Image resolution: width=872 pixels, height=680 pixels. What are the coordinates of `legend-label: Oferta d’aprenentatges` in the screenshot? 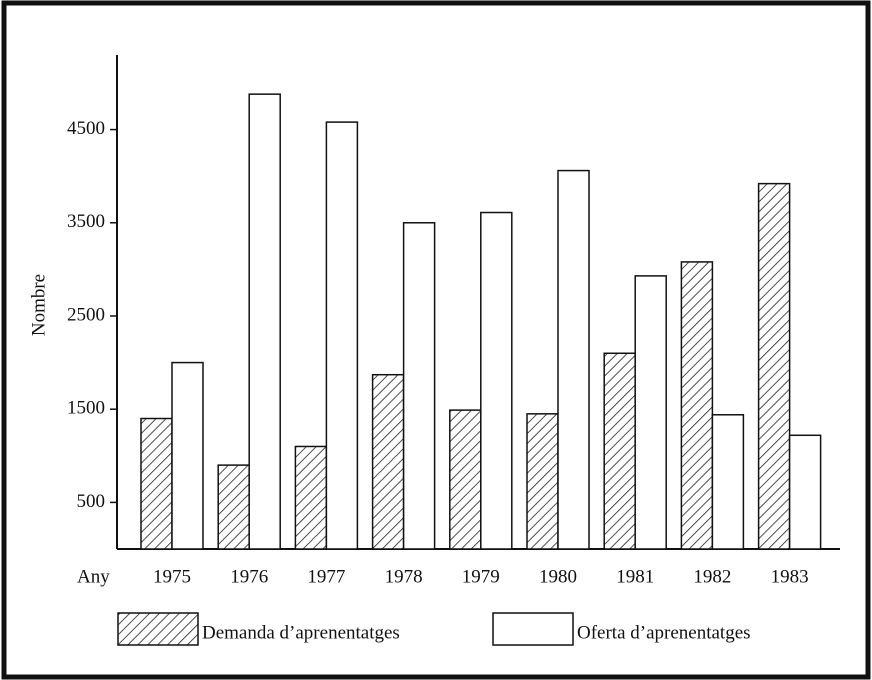 It's located at (664, 632).